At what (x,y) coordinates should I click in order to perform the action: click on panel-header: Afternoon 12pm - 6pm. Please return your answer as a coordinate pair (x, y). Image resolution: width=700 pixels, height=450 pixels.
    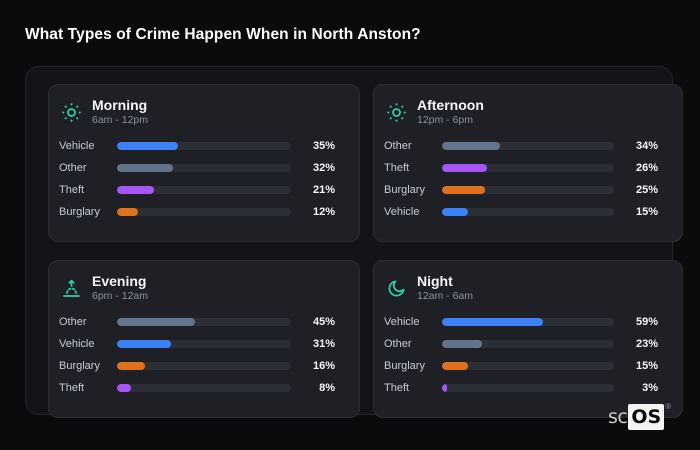
    Looking at the image, I should click on (522, 112).